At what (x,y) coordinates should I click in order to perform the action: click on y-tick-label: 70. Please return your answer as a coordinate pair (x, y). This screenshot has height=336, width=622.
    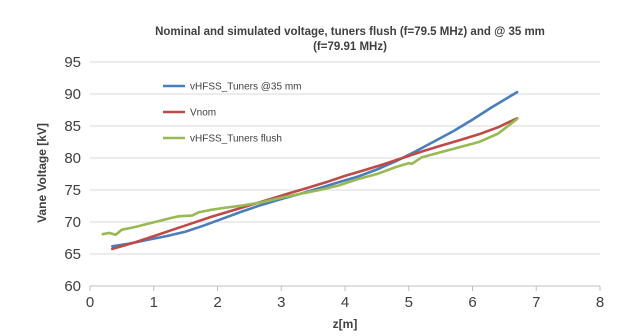
    Looking at the image, I should click on (72, 222).